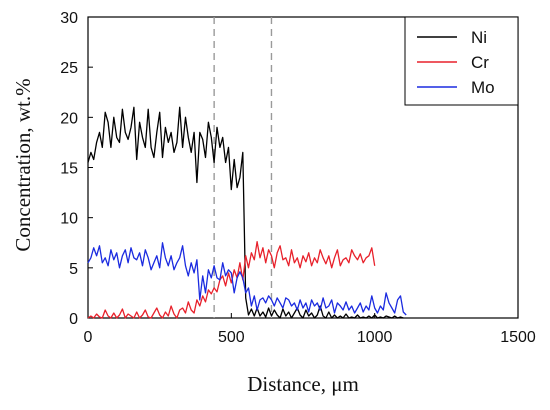 The height and width of the screenshot is (410, 550). What do you see at coordinates (518, 337) in the screenshot?
I see `x-tick-label: 1500` at bounding box center [518, 337].